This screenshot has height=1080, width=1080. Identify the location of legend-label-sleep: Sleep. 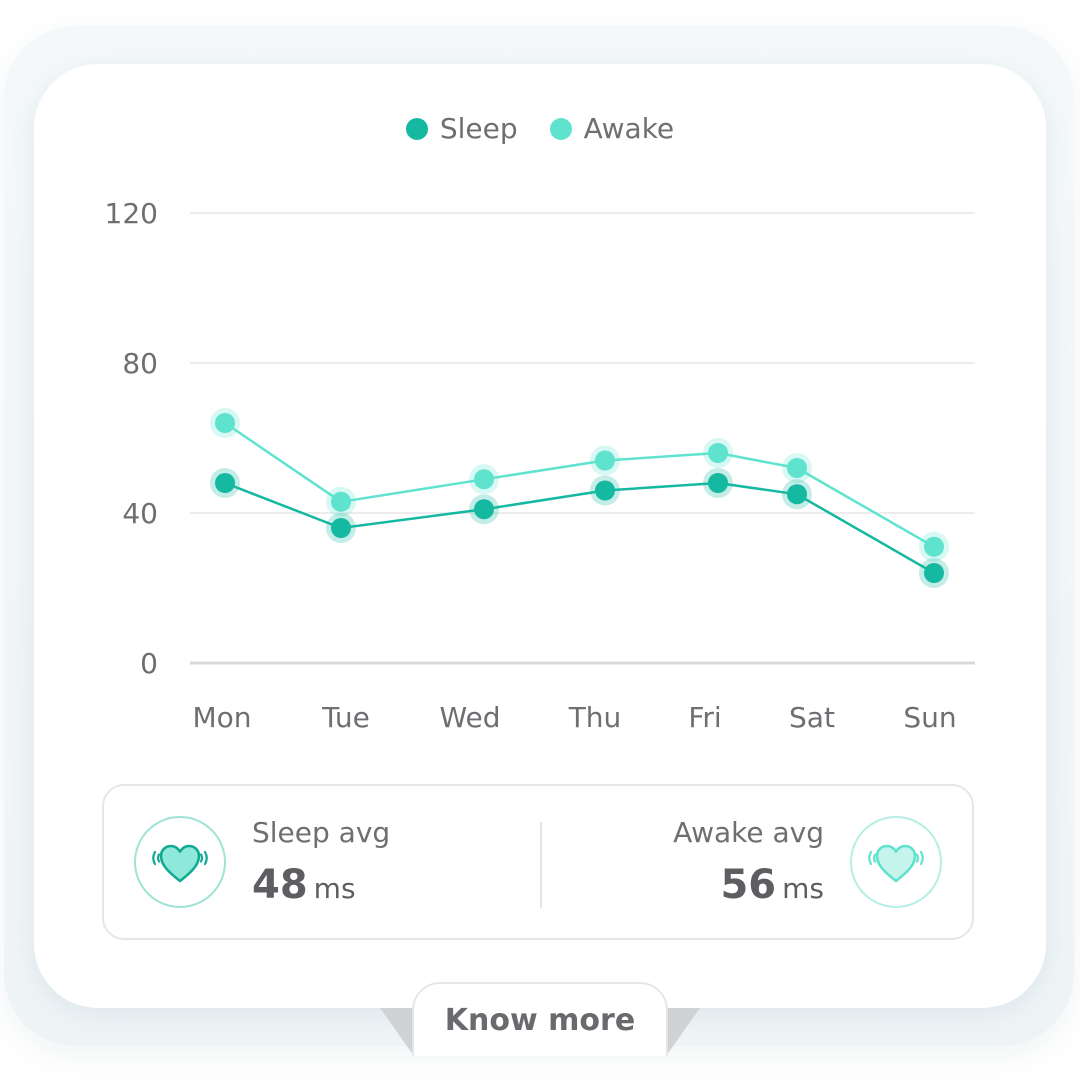
(478, 128).